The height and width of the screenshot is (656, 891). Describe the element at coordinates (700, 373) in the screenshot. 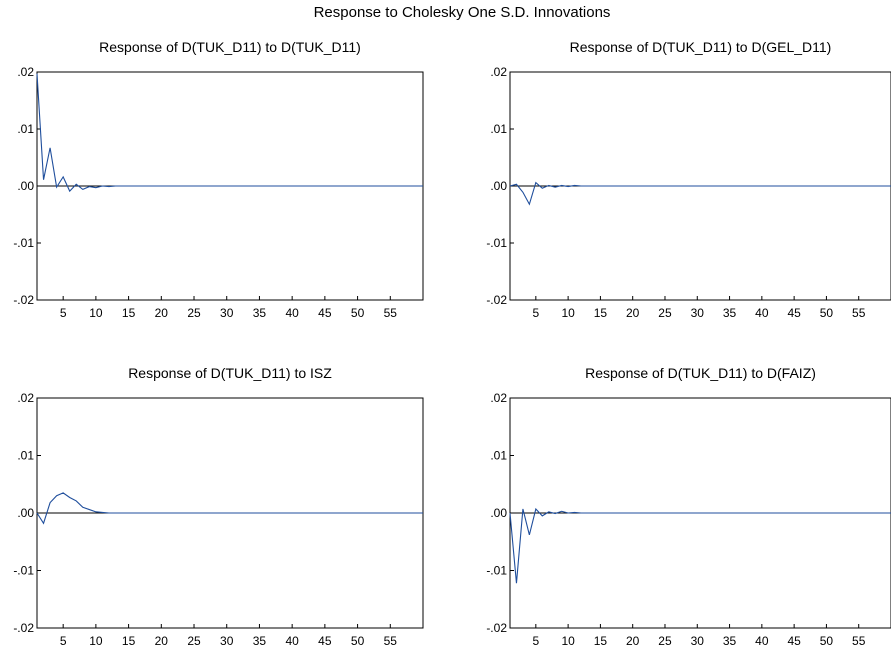

I see `panel-title: Response of D(TUK_D11) to D(FAIZ)` at that location.